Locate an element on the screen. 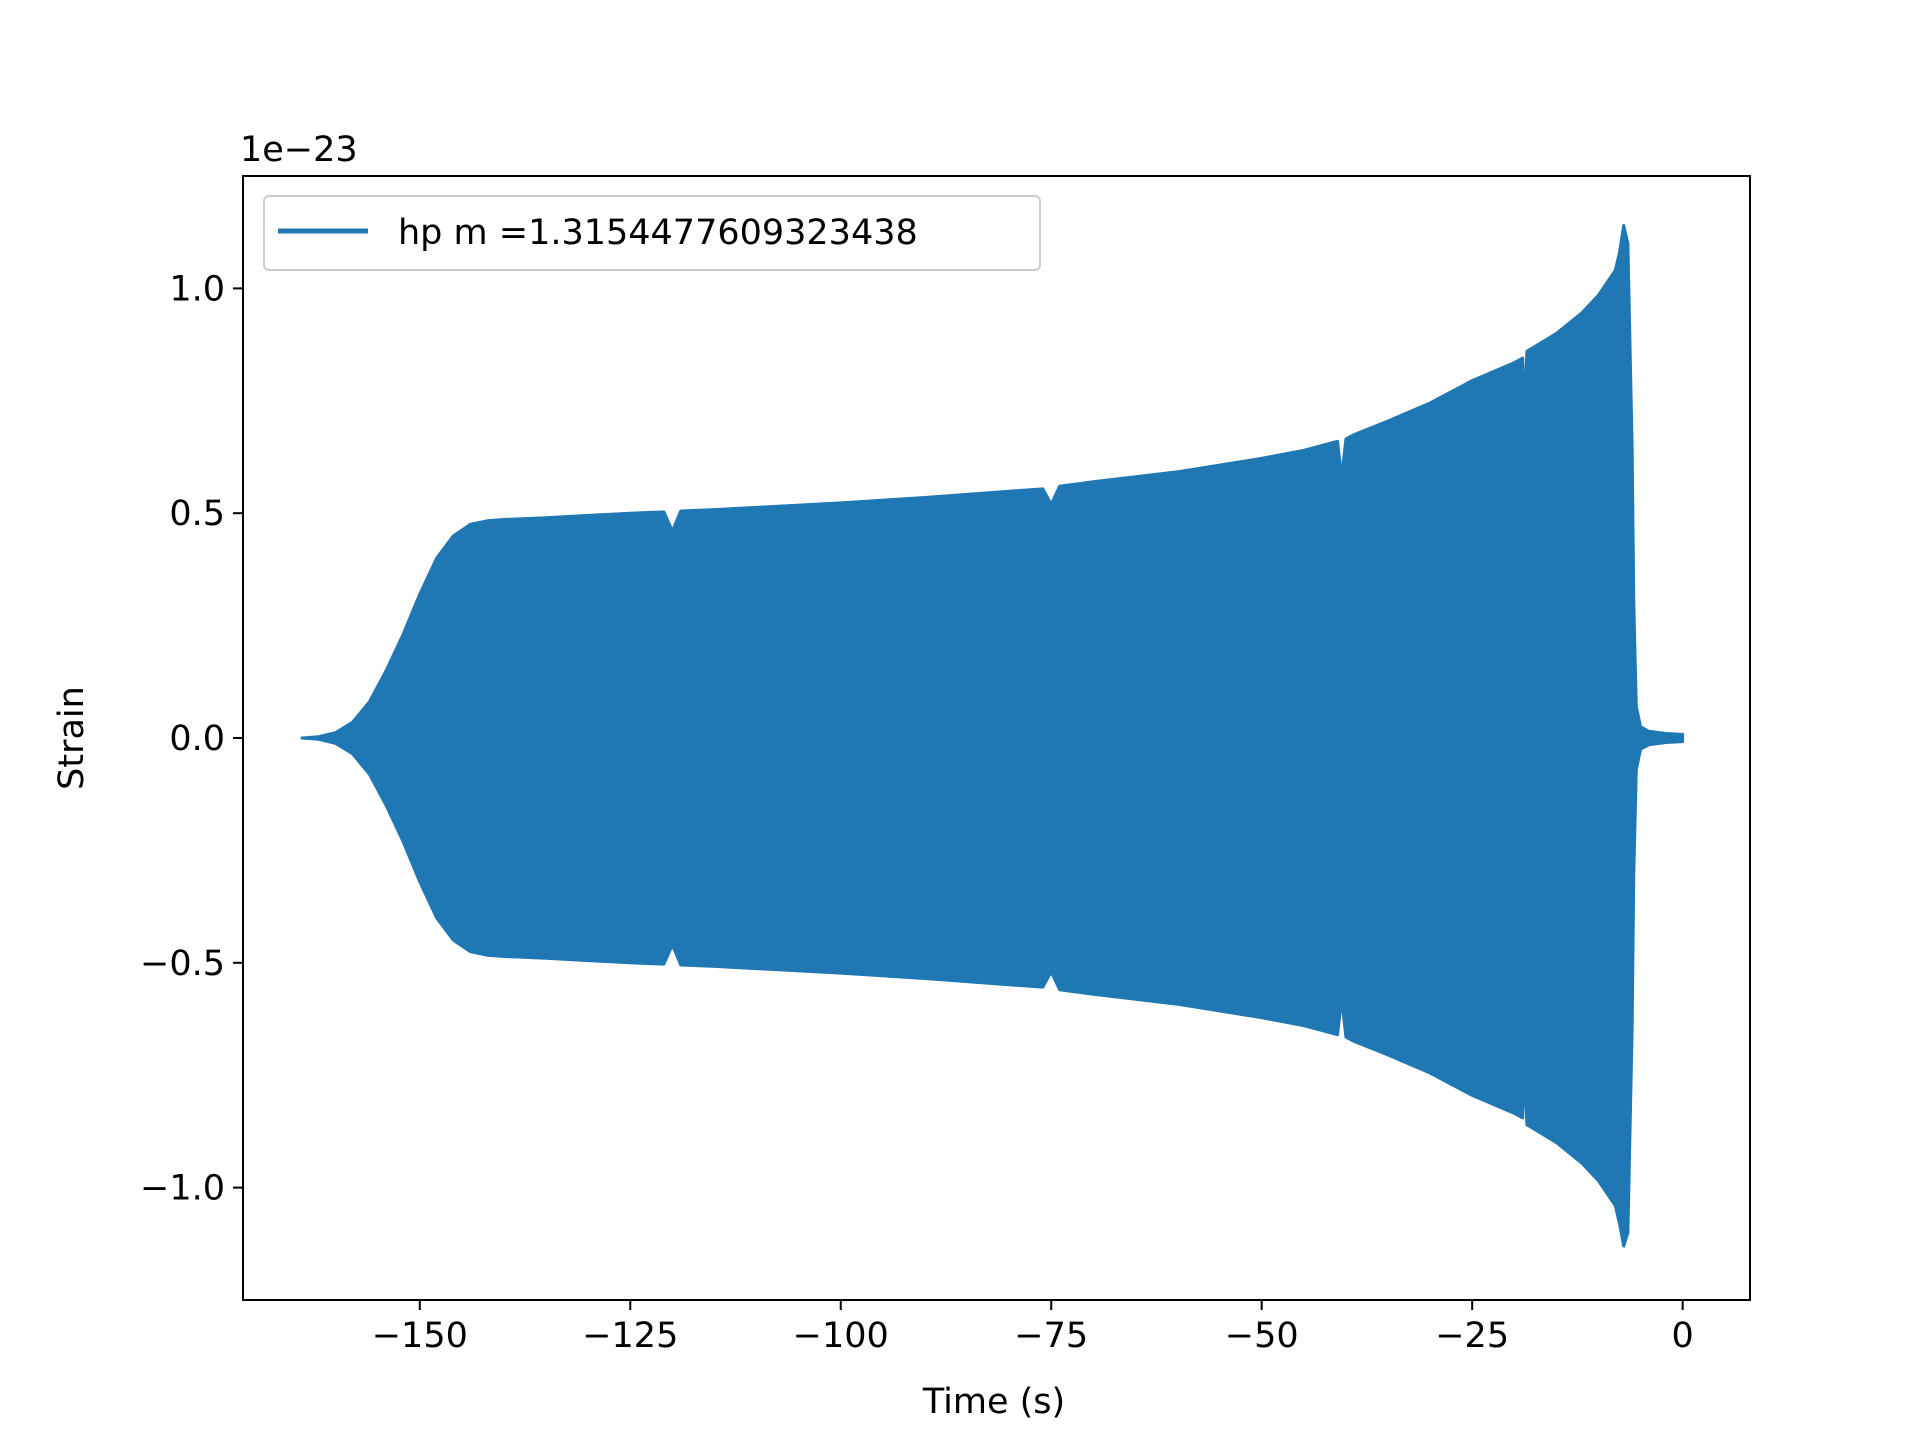  x-tick-label: 0 is located at coordinates (1683, 1336).